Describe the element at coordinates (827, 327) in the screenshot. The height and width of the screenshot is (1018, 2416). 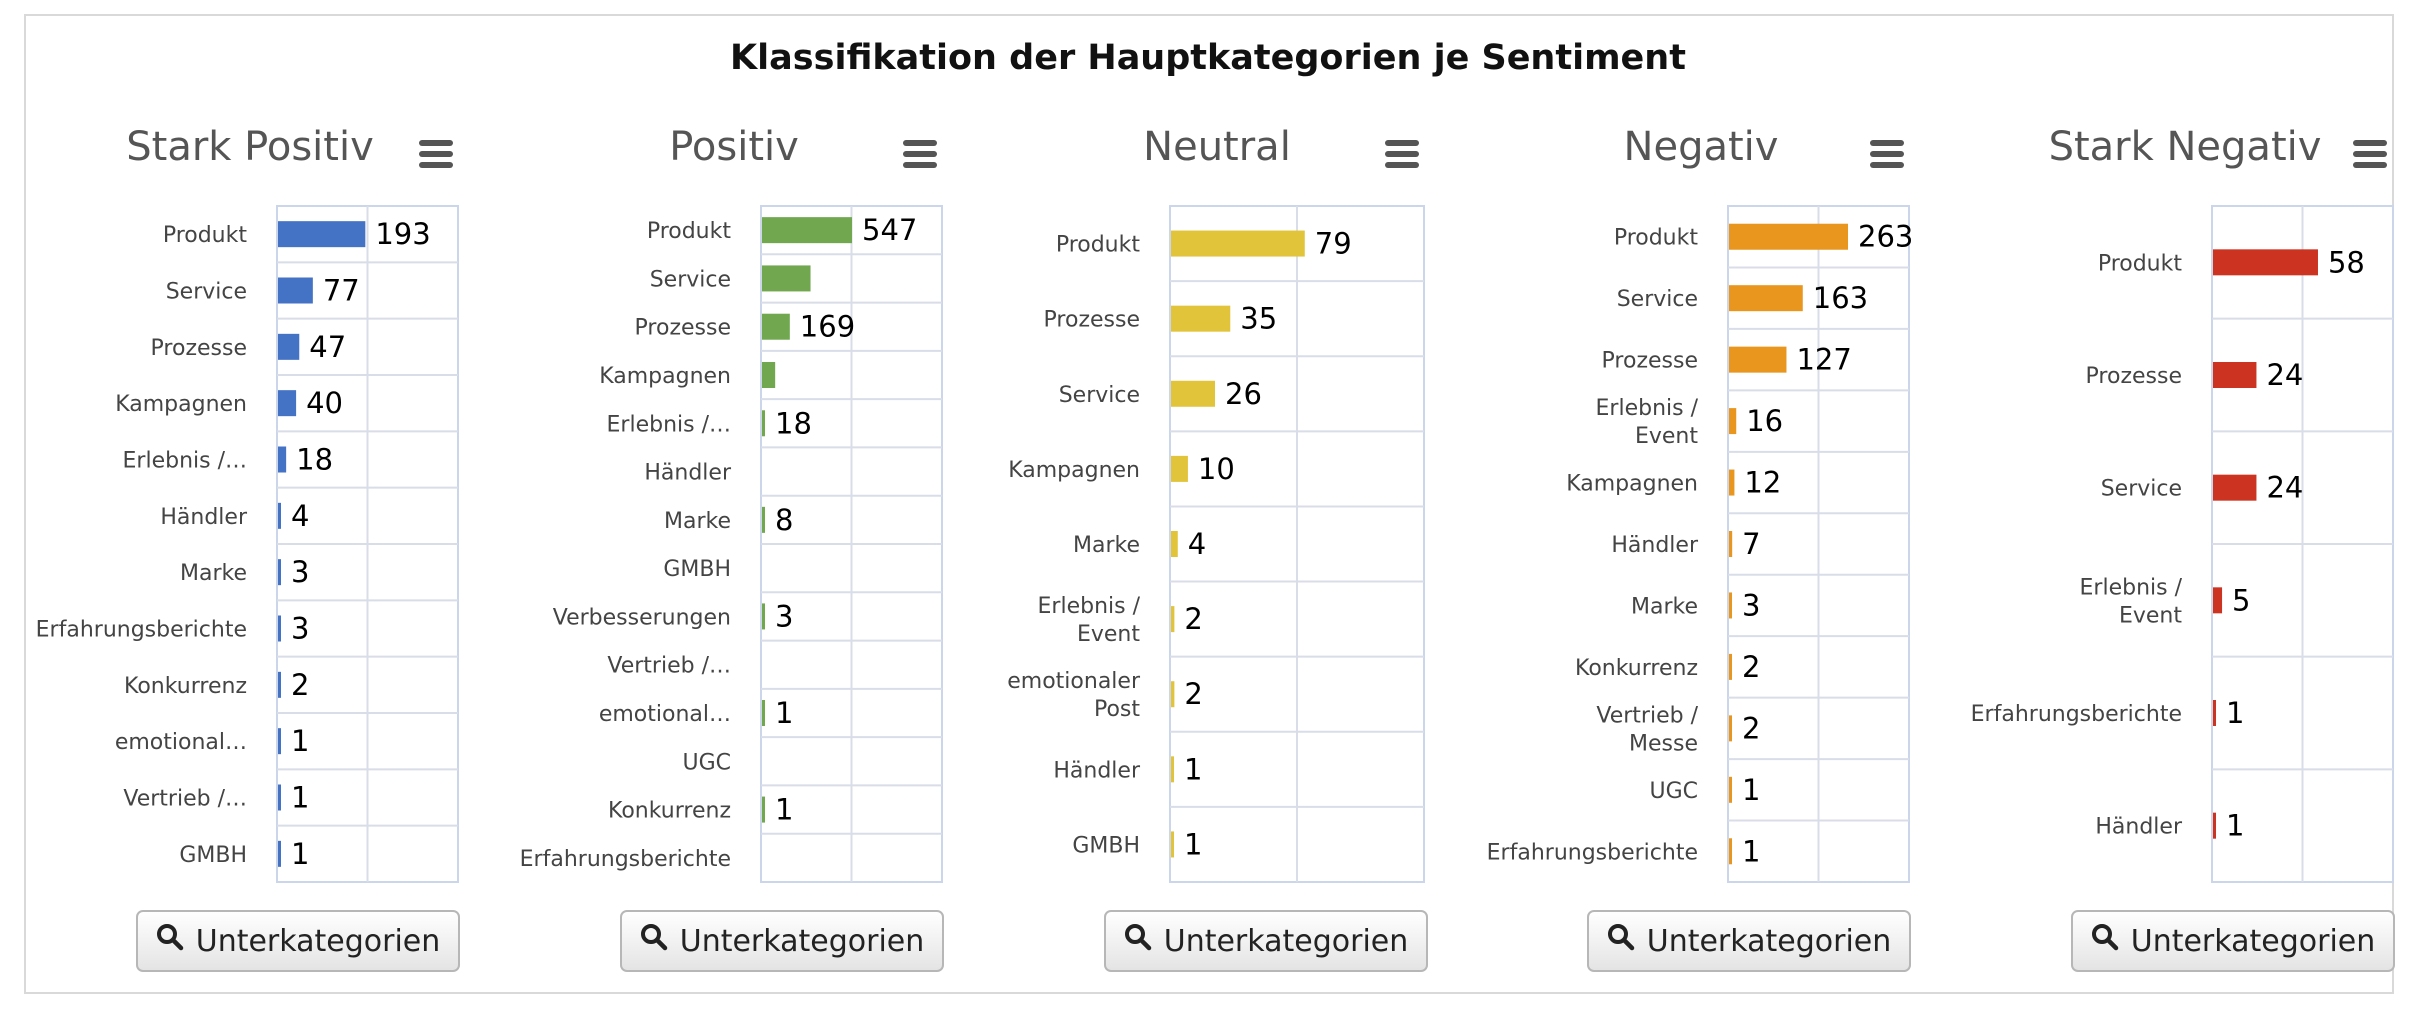
I see `data-label: 169` at that location.